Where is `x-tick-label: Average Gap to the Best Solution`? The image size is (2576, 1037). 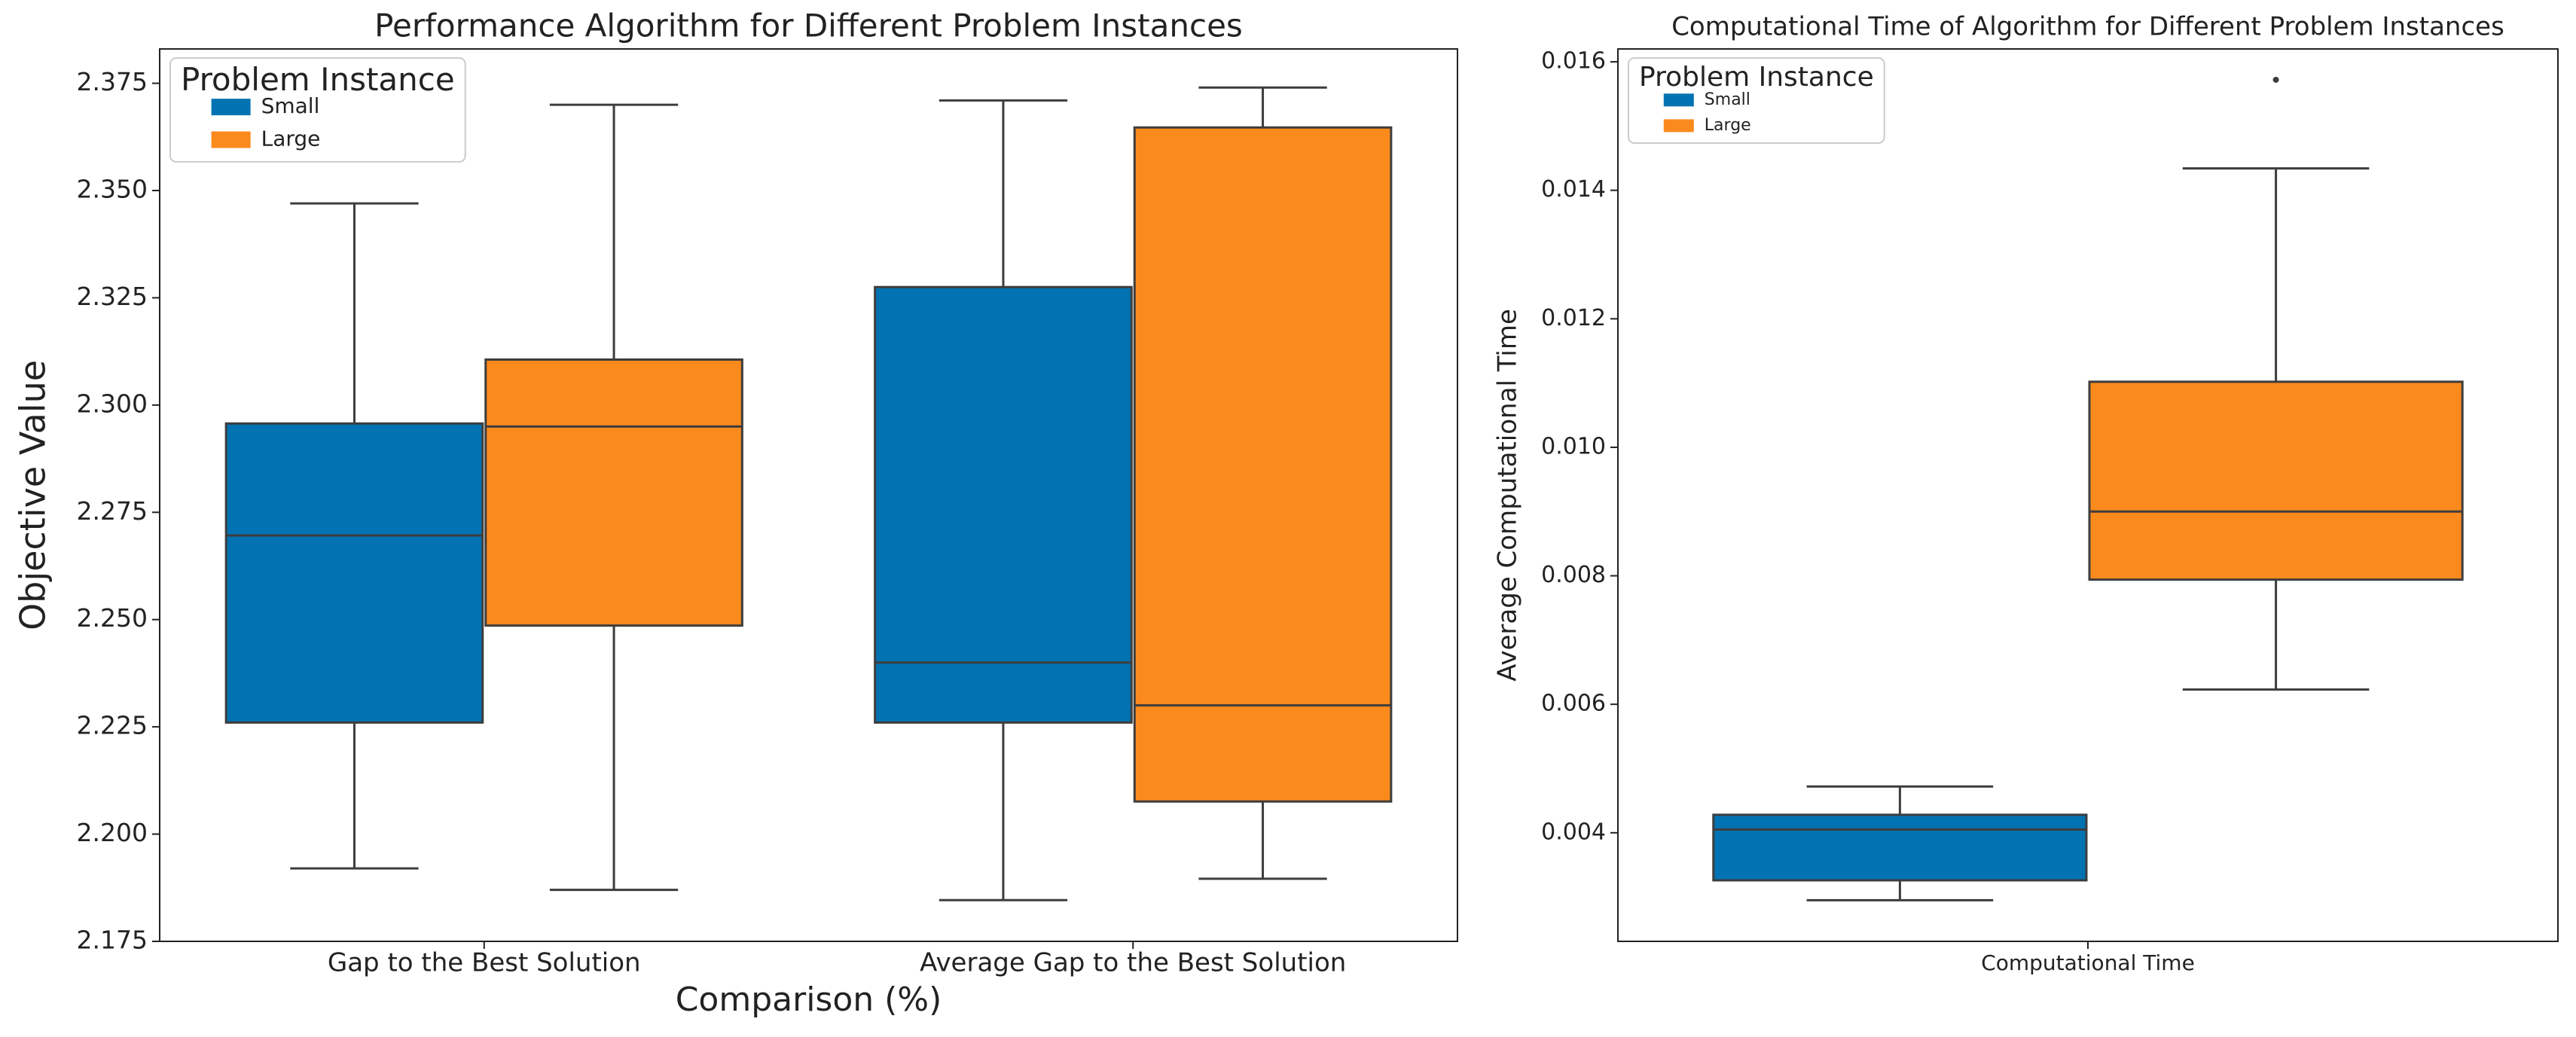 x-tick-label: Average Gap to the Best Solution is located at coordinates (1133, 963).